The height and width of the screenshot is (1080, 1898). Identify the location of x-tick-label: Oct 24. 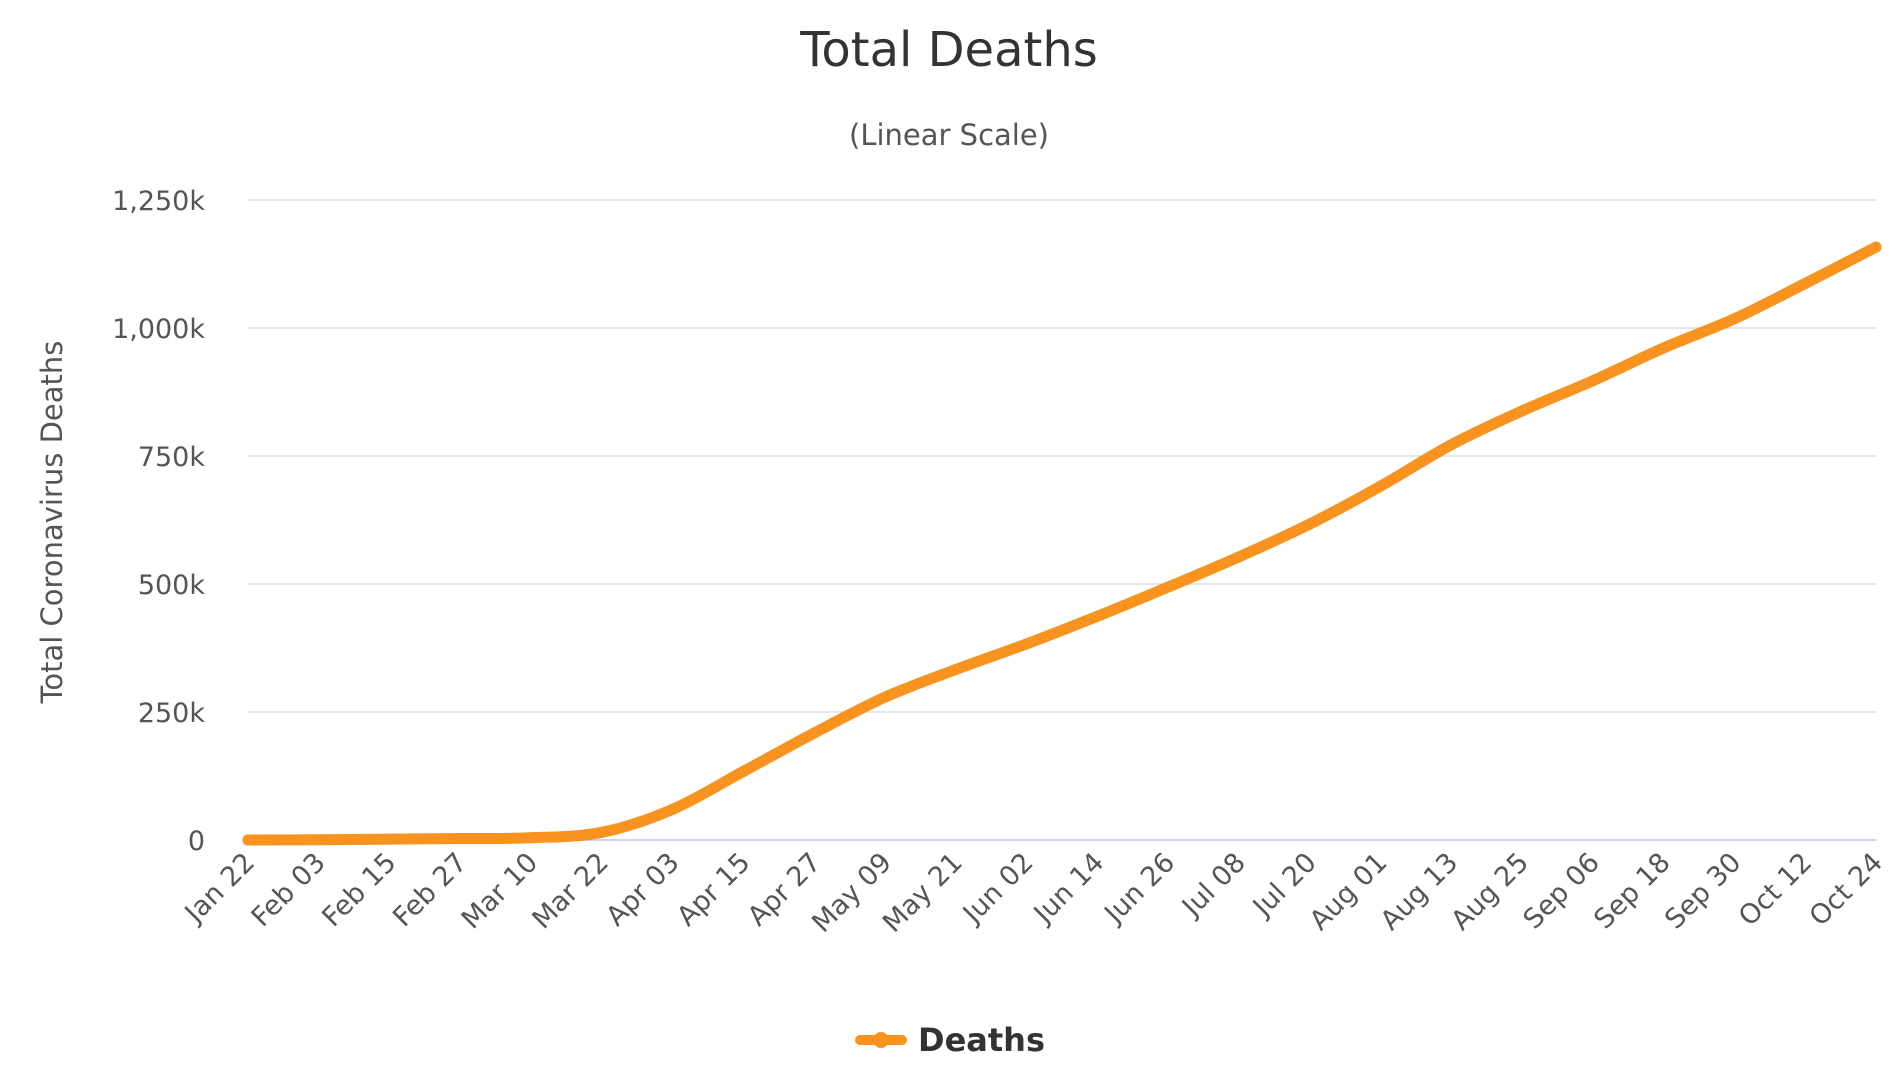
(1846, 889).